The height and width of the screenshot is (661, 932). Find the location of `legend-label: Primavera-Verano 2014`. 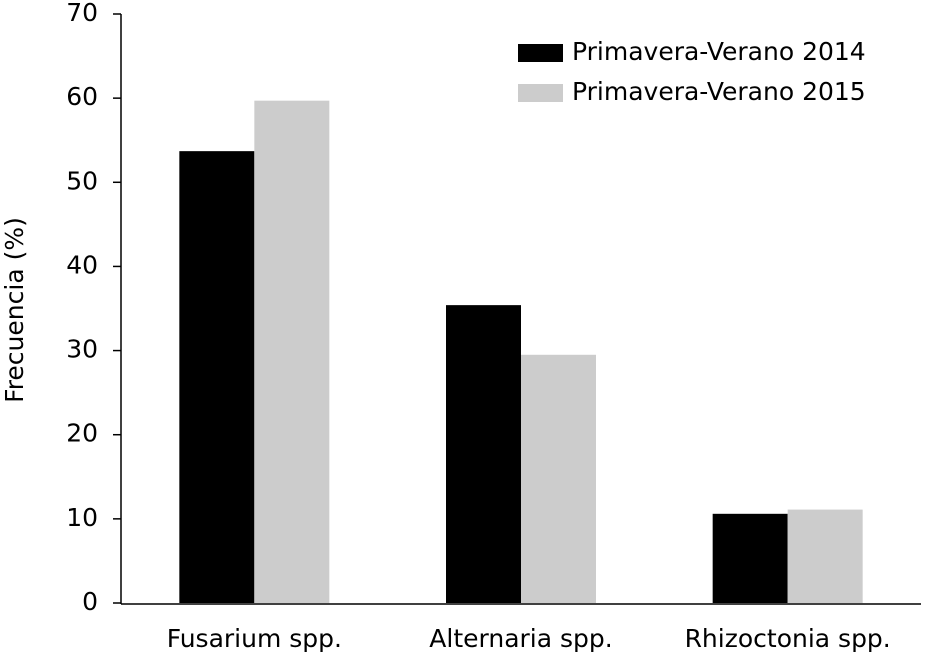

legend-label: Primavera-Verano 2014 is located at coordinates (719, 51).